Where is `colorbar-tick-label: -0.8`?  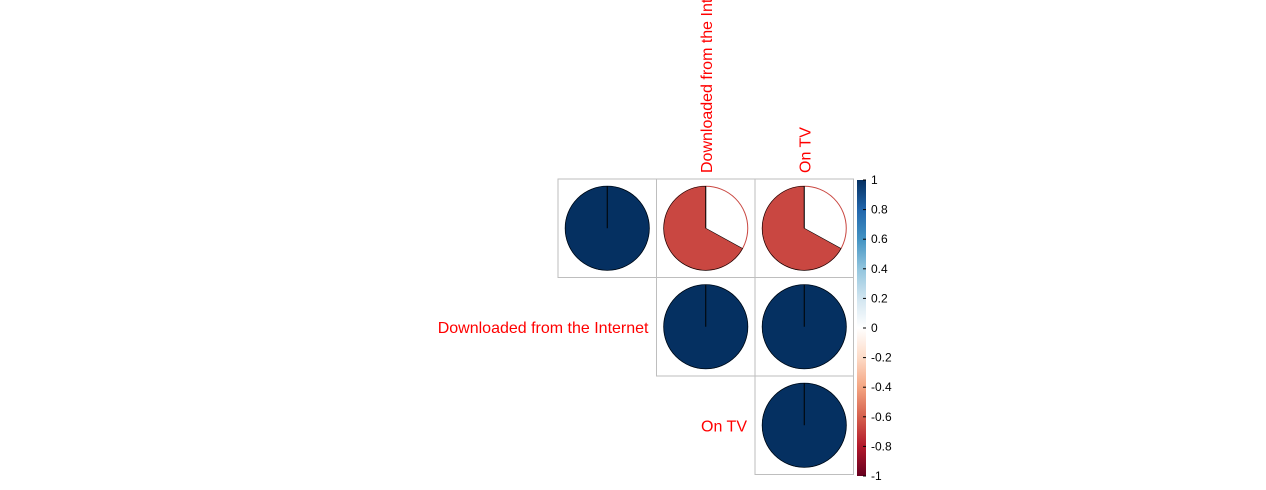
colorbar-tick-label: -0.8 is located at coordinates (881, 446).